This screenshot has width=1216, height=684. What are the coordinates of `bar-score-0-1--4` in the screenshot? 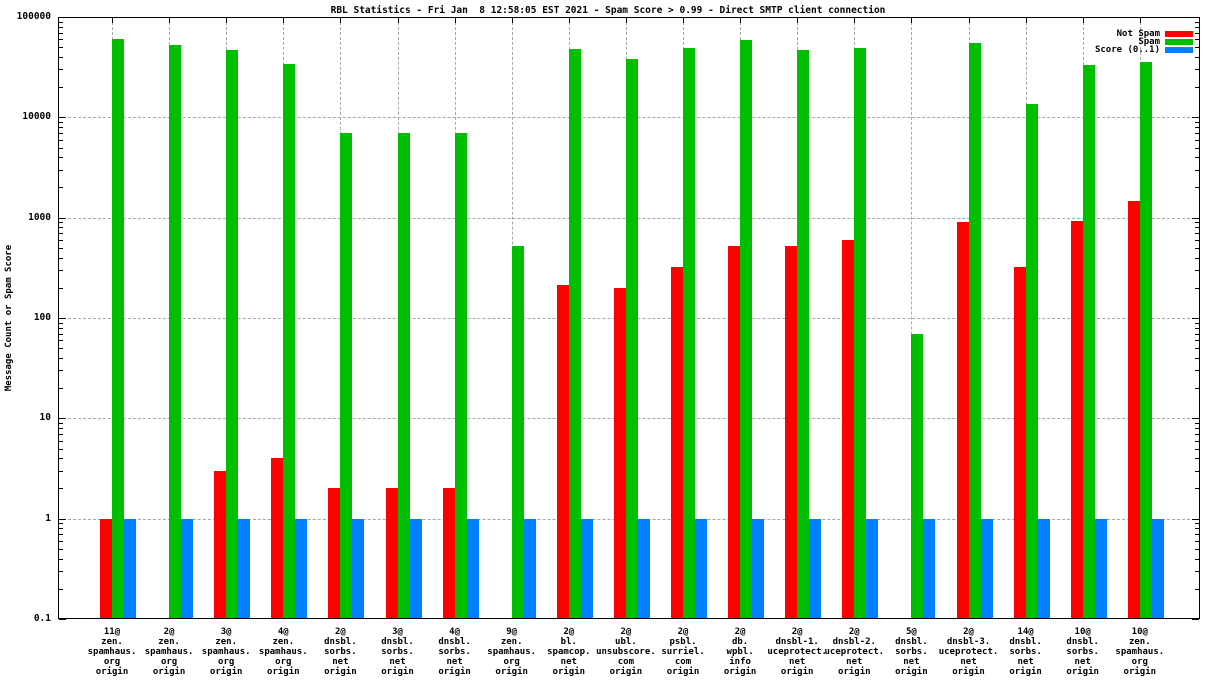 It's located at (358, 568).